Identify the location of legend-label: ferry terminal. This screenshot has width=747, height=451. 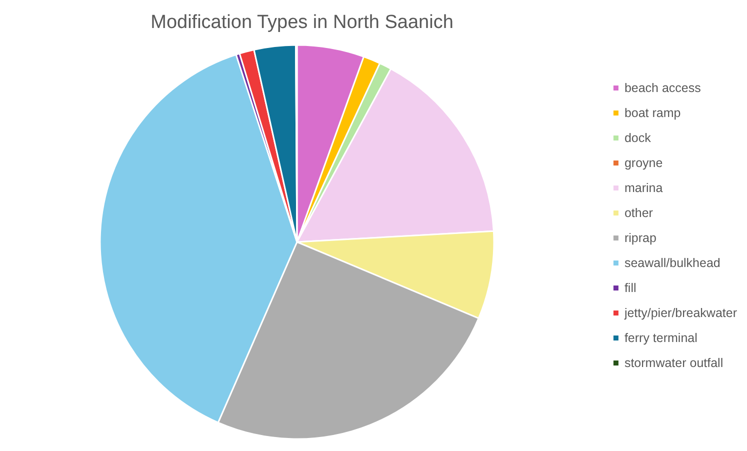
(661, 338).